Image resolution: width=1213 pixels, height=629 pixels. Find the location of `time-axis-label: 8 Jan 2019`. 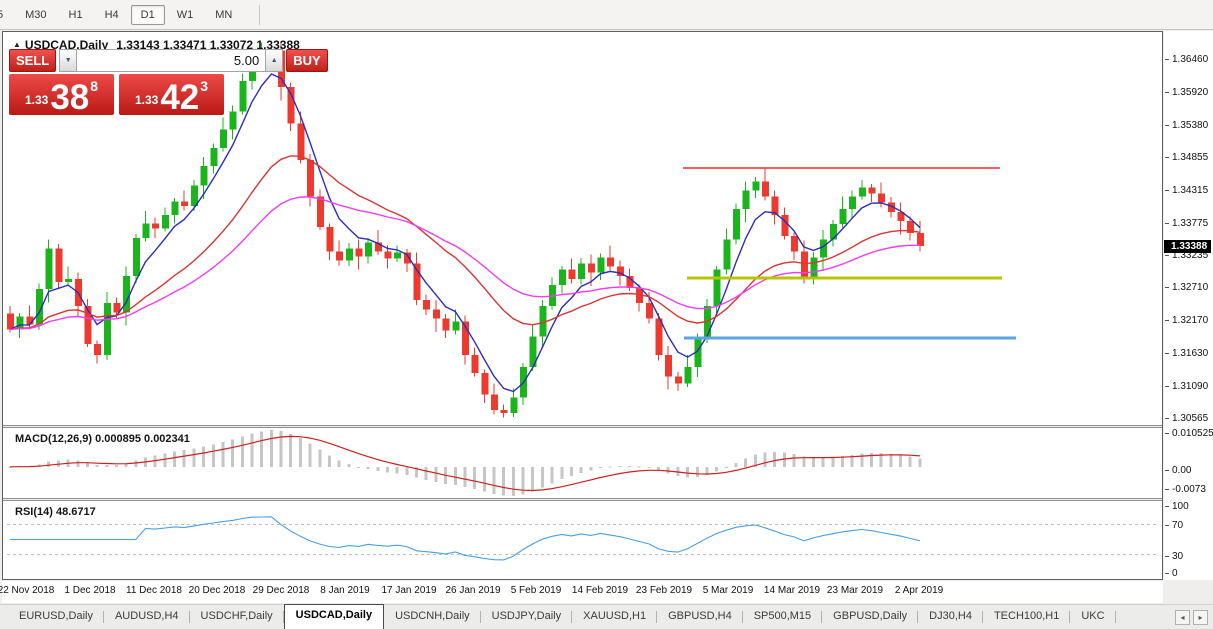

time-axis-label: 8 Jan 2019 is located at coordinates (345, 590).